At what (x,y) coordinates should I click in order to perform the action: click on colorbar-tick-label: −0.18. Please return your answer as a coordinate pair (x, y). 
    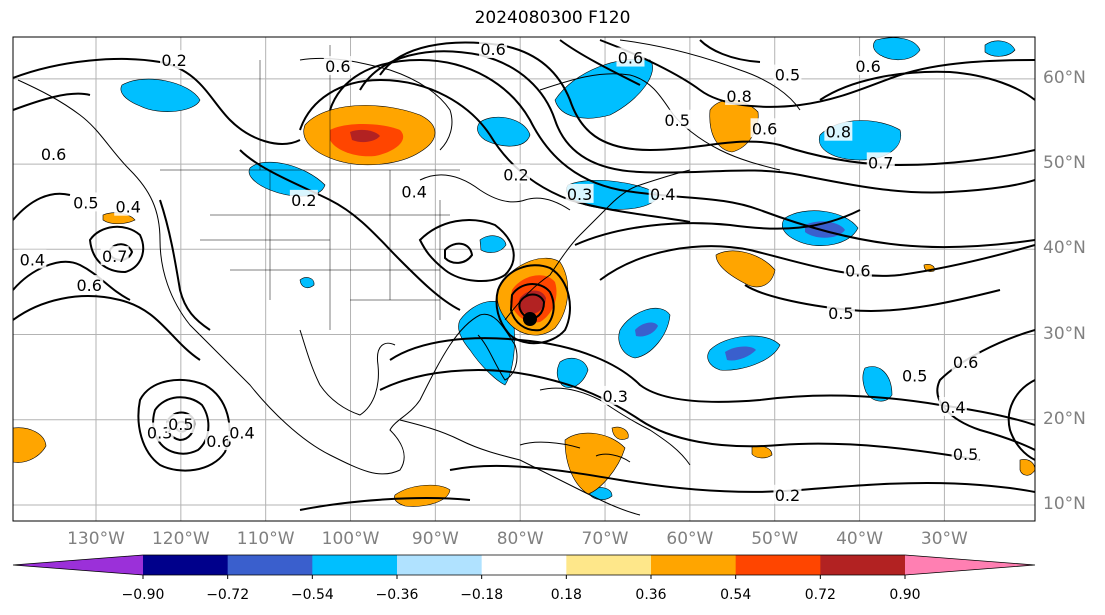
    Looking at the image, I should click on (482, 595).